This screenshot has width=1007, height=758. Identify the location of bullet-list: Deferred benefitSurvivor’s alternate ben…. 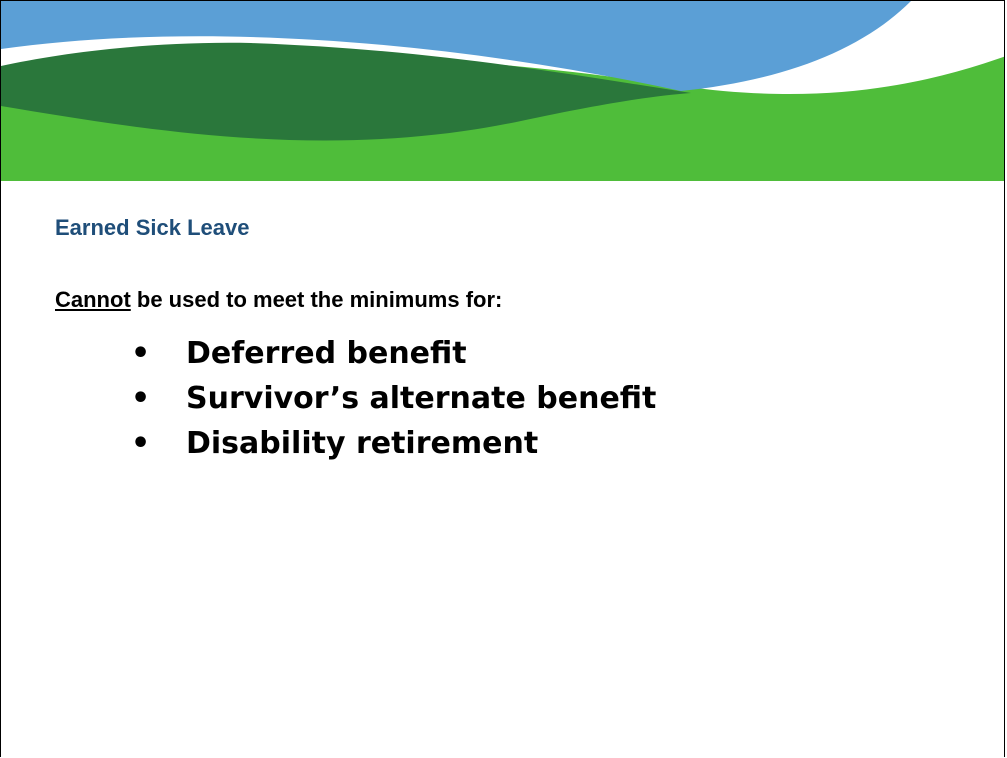
(393, 398).